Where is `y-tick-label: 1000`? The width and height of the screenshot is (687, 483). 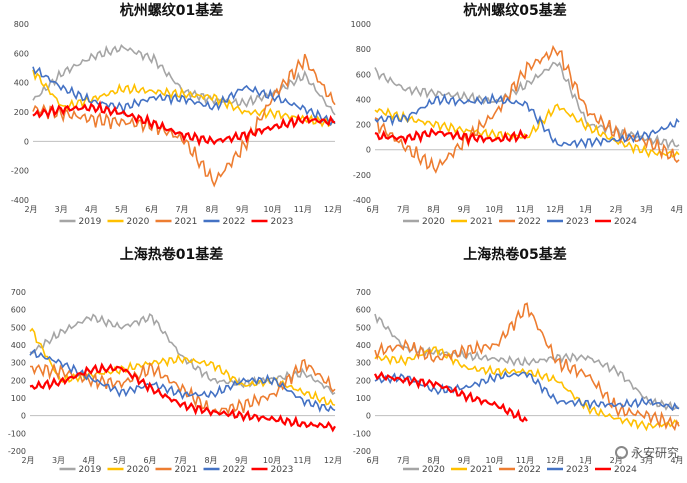
y-tick-label: 1000 is located at coordinates (361, 24).